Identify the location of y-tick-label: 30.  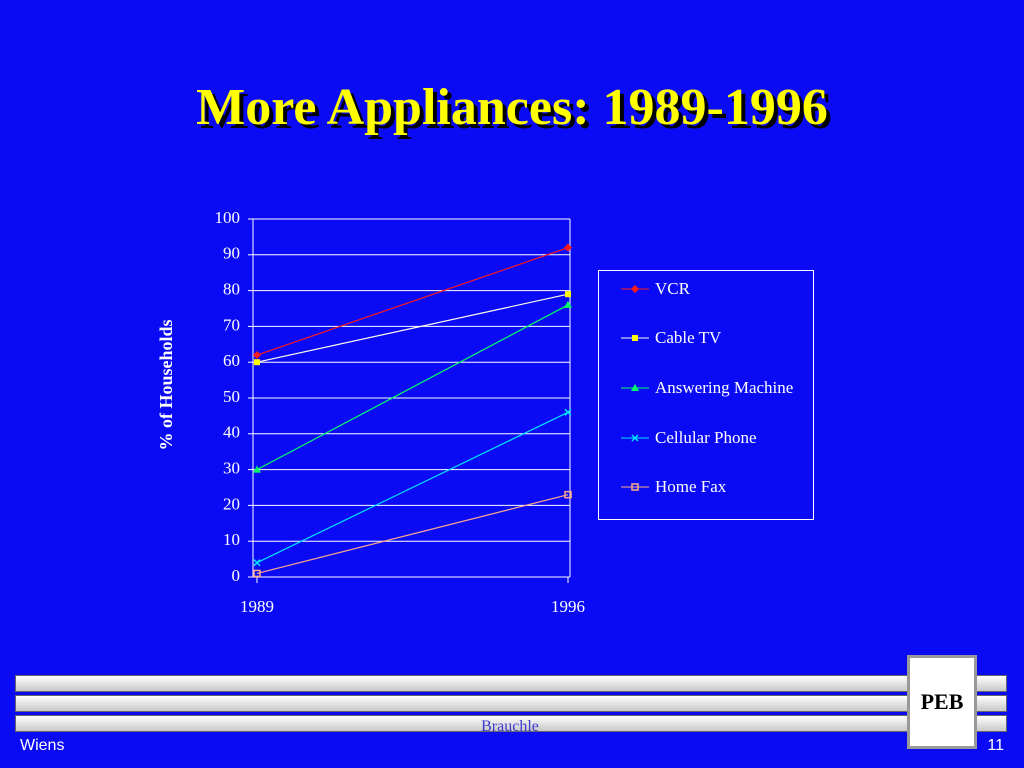
(231, 468).